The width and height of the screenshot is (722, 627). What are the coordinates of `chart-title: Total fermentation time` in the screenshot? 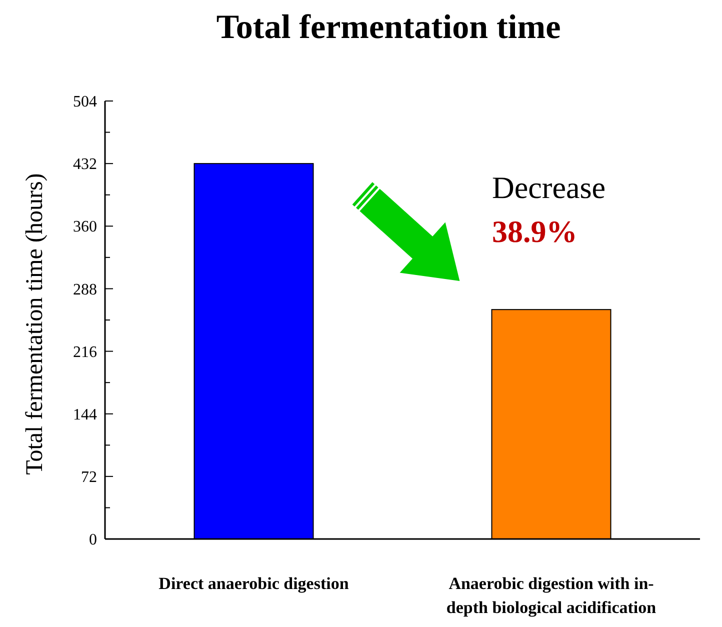 It's located at (388, 27).